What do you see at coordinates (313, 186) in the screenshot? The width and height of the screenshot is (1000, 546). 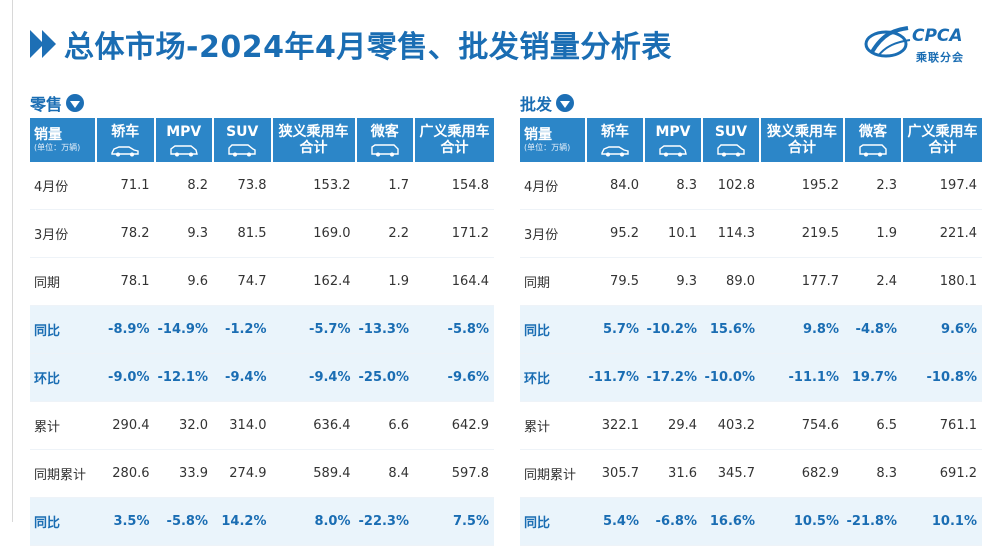 I see `cell-narrow: 153.2` at bounding box center [313, 186].